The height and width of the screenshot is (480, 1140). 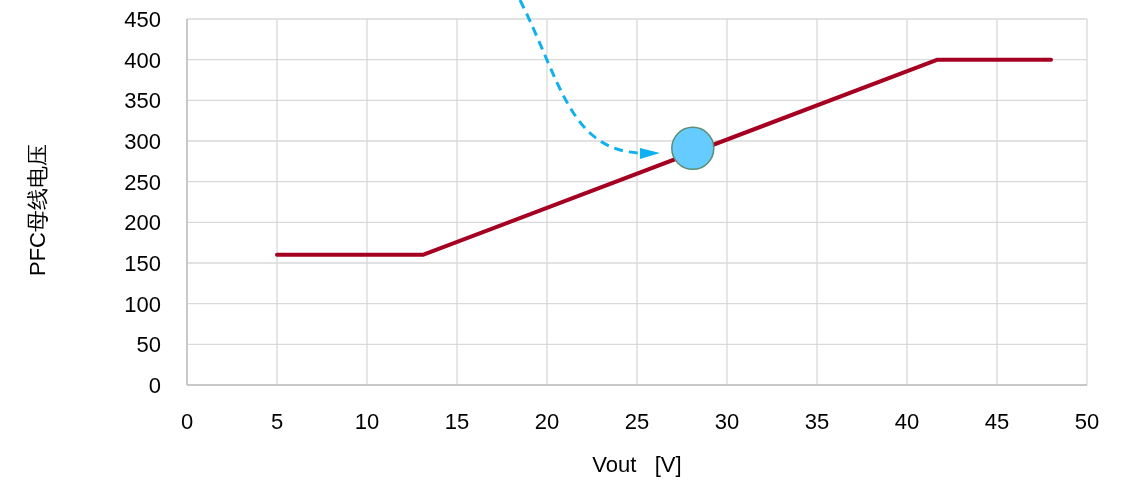 I want to click on x-tick-label: 0, so click(x=187, y=421).